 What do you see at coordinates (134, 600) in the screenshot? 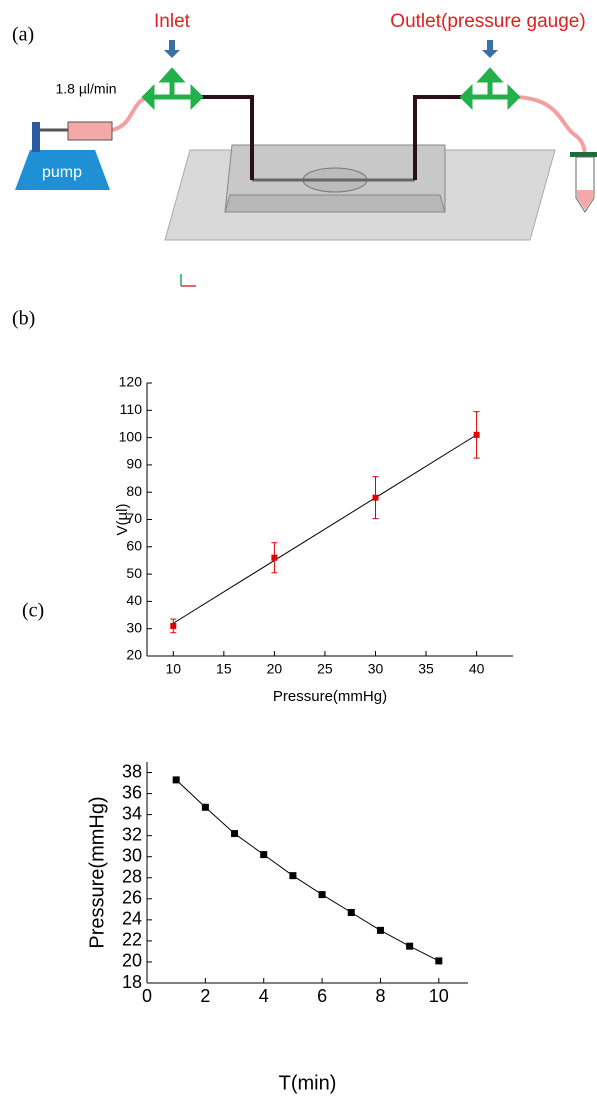
I see `y-tick-label: 40` at bounding box center [134, 600].